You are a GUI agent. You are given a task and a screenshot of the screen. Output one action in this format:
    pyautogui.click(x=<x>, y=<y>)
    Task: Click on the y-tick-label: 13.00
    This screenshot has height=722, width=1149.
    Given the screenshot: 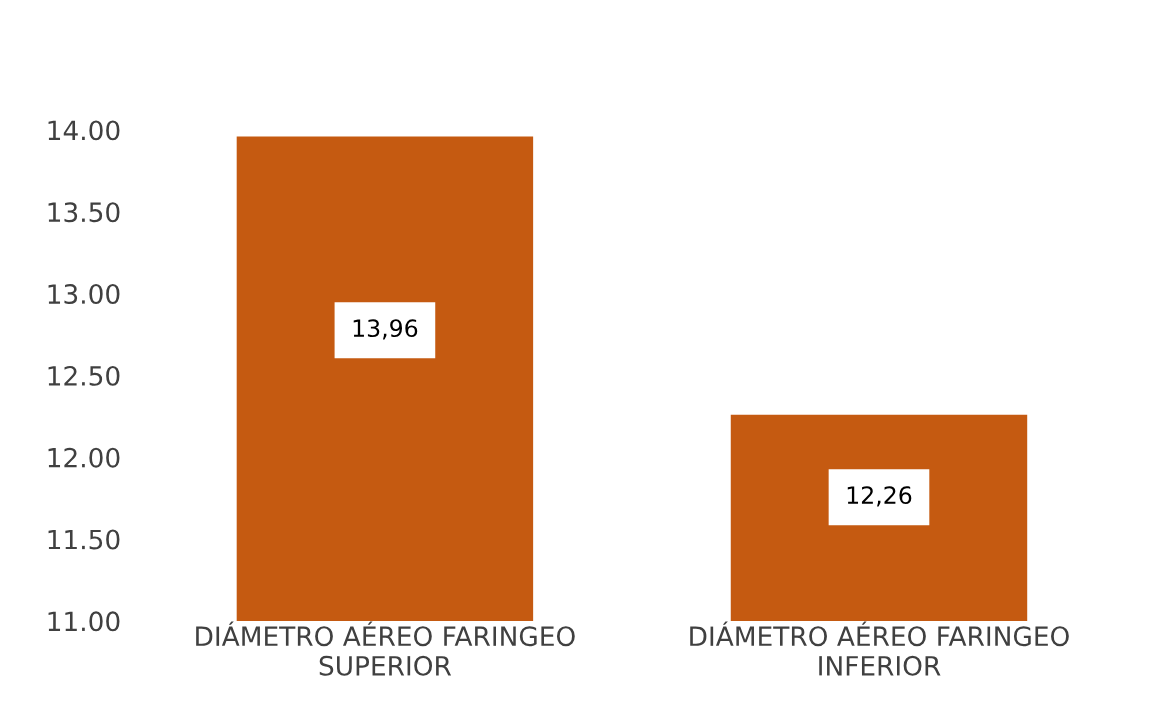 What is the action you would take?
    pyautogui.click(x=84, y=294)
    